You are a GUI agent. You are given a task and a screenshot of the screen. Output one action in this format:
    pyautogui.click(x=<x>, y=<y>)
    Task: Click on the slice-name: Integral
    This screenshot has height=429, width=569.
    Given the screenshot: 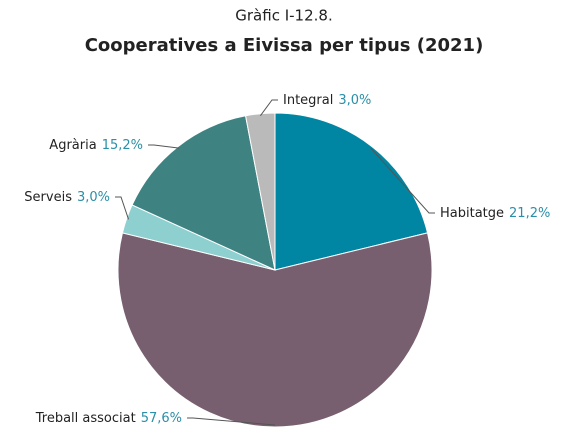 What is the action you would take?
    pyautogui.click(x=308, y=100)
    